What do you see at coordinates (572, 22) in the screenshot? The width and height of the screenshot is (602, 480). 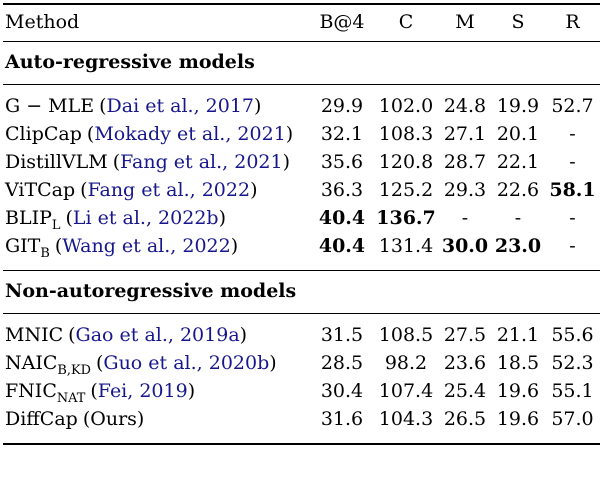 I see `column-header-rouge: R` at bounding box center [572, 22].